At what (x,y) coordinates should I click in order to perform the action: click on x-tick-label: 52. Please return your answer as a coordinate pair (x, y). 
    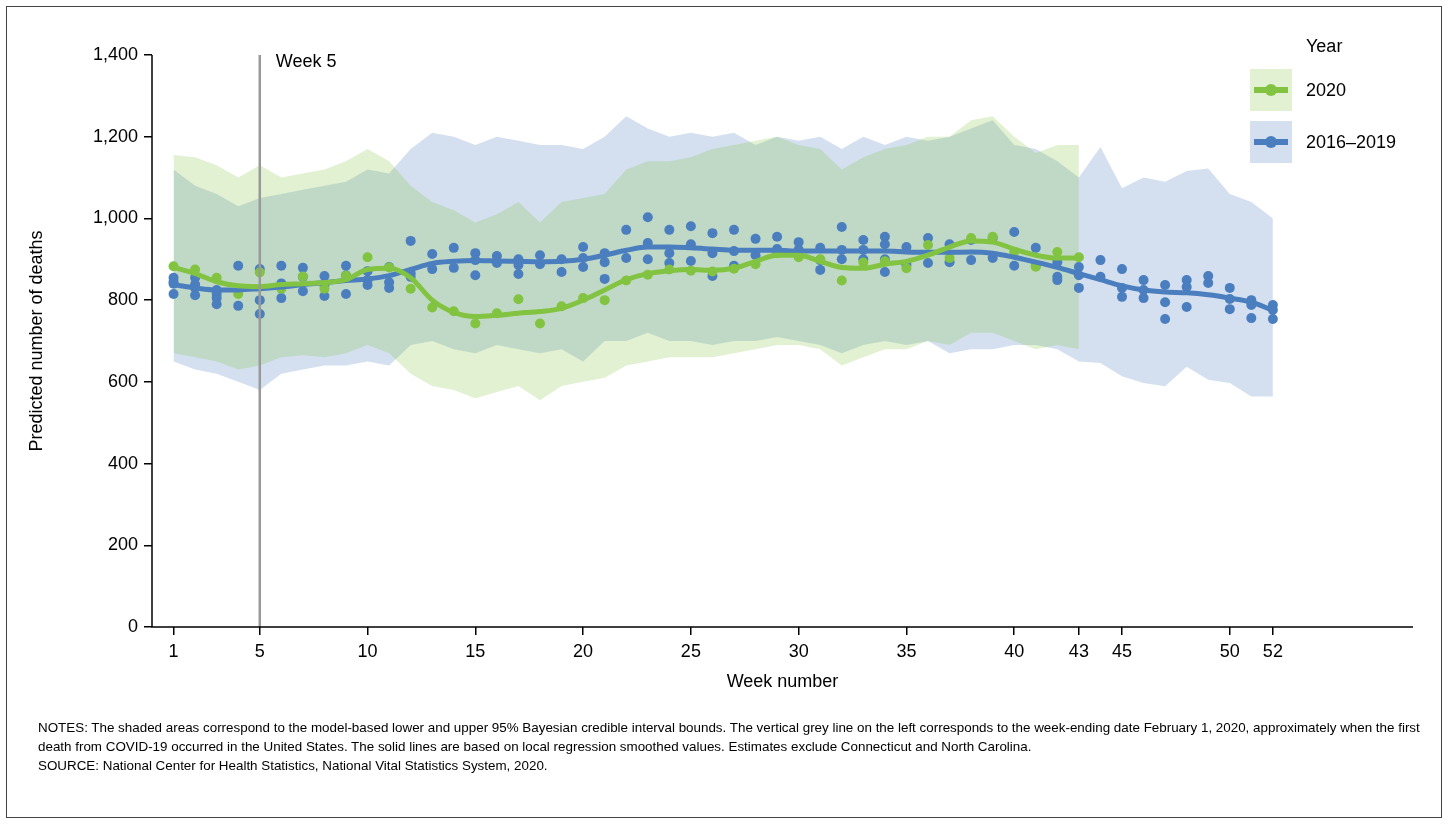
    Looking at the image, I should click on (1272, 650).